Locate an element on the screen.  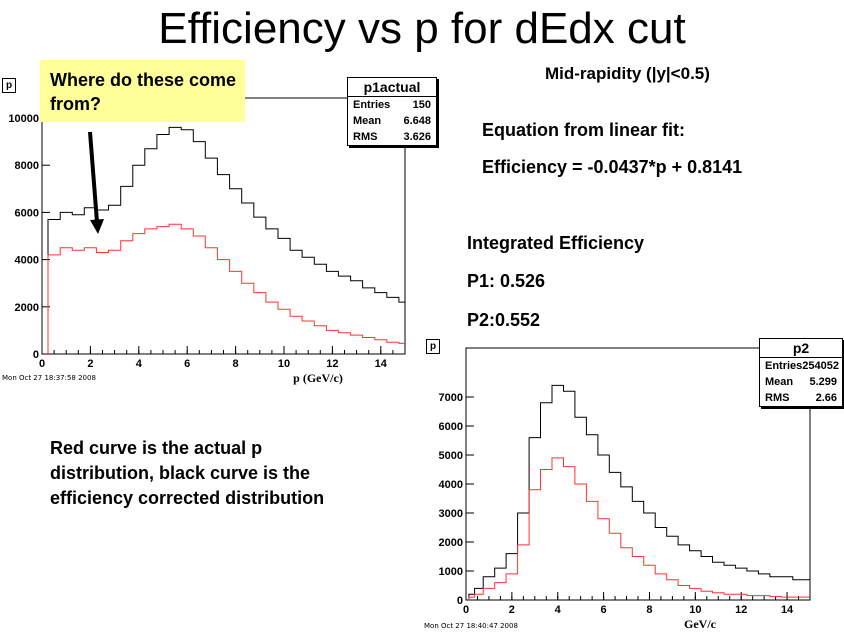
note-line-1: Red curve is the actual p is located at coordinates (156, 448).